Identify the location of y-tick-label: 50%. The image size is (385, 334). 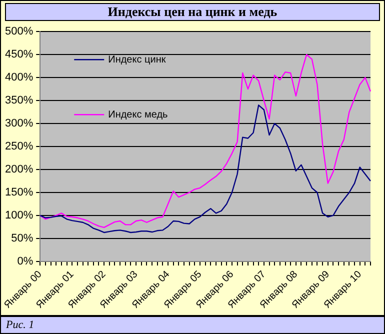
(22, 238).